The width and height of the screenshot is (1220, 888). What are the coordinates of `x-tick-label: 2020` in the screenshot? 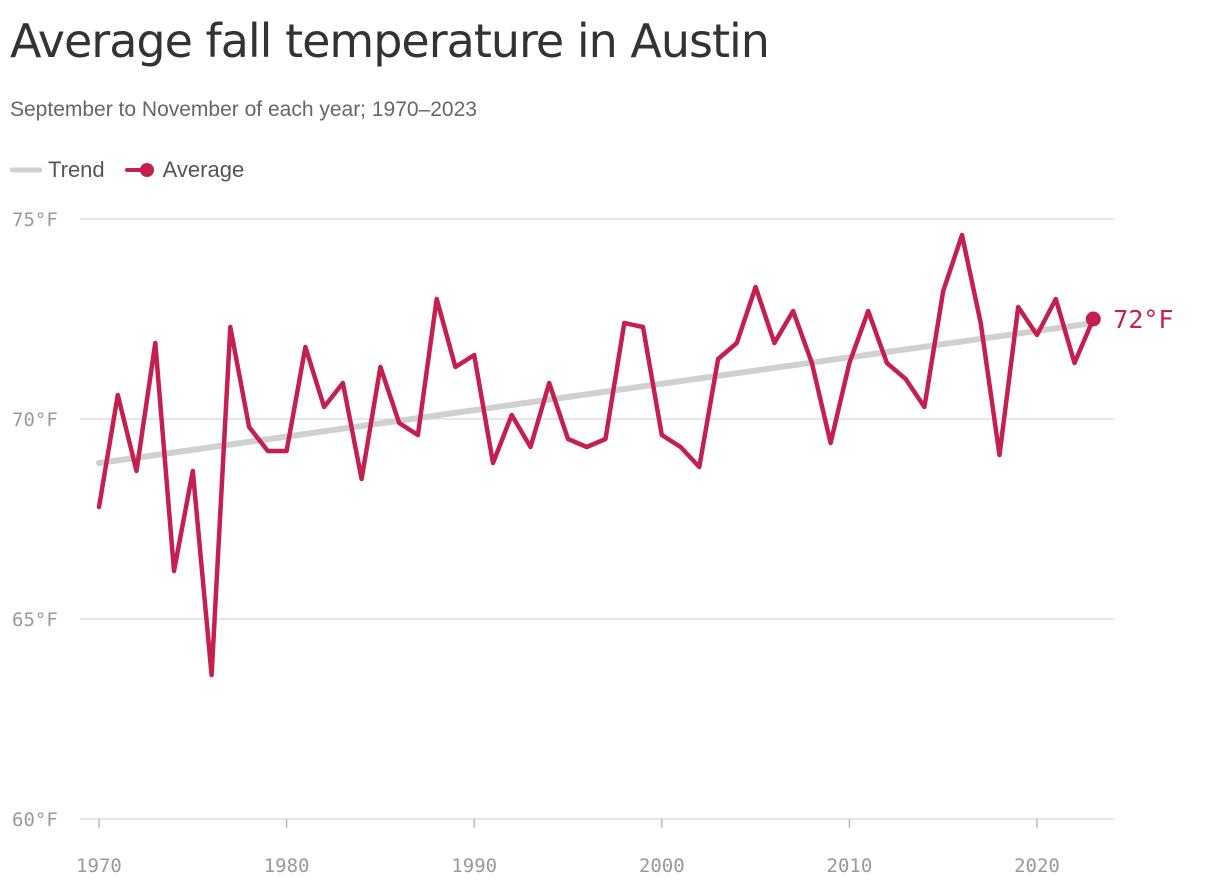 It's located at (1037, 866).